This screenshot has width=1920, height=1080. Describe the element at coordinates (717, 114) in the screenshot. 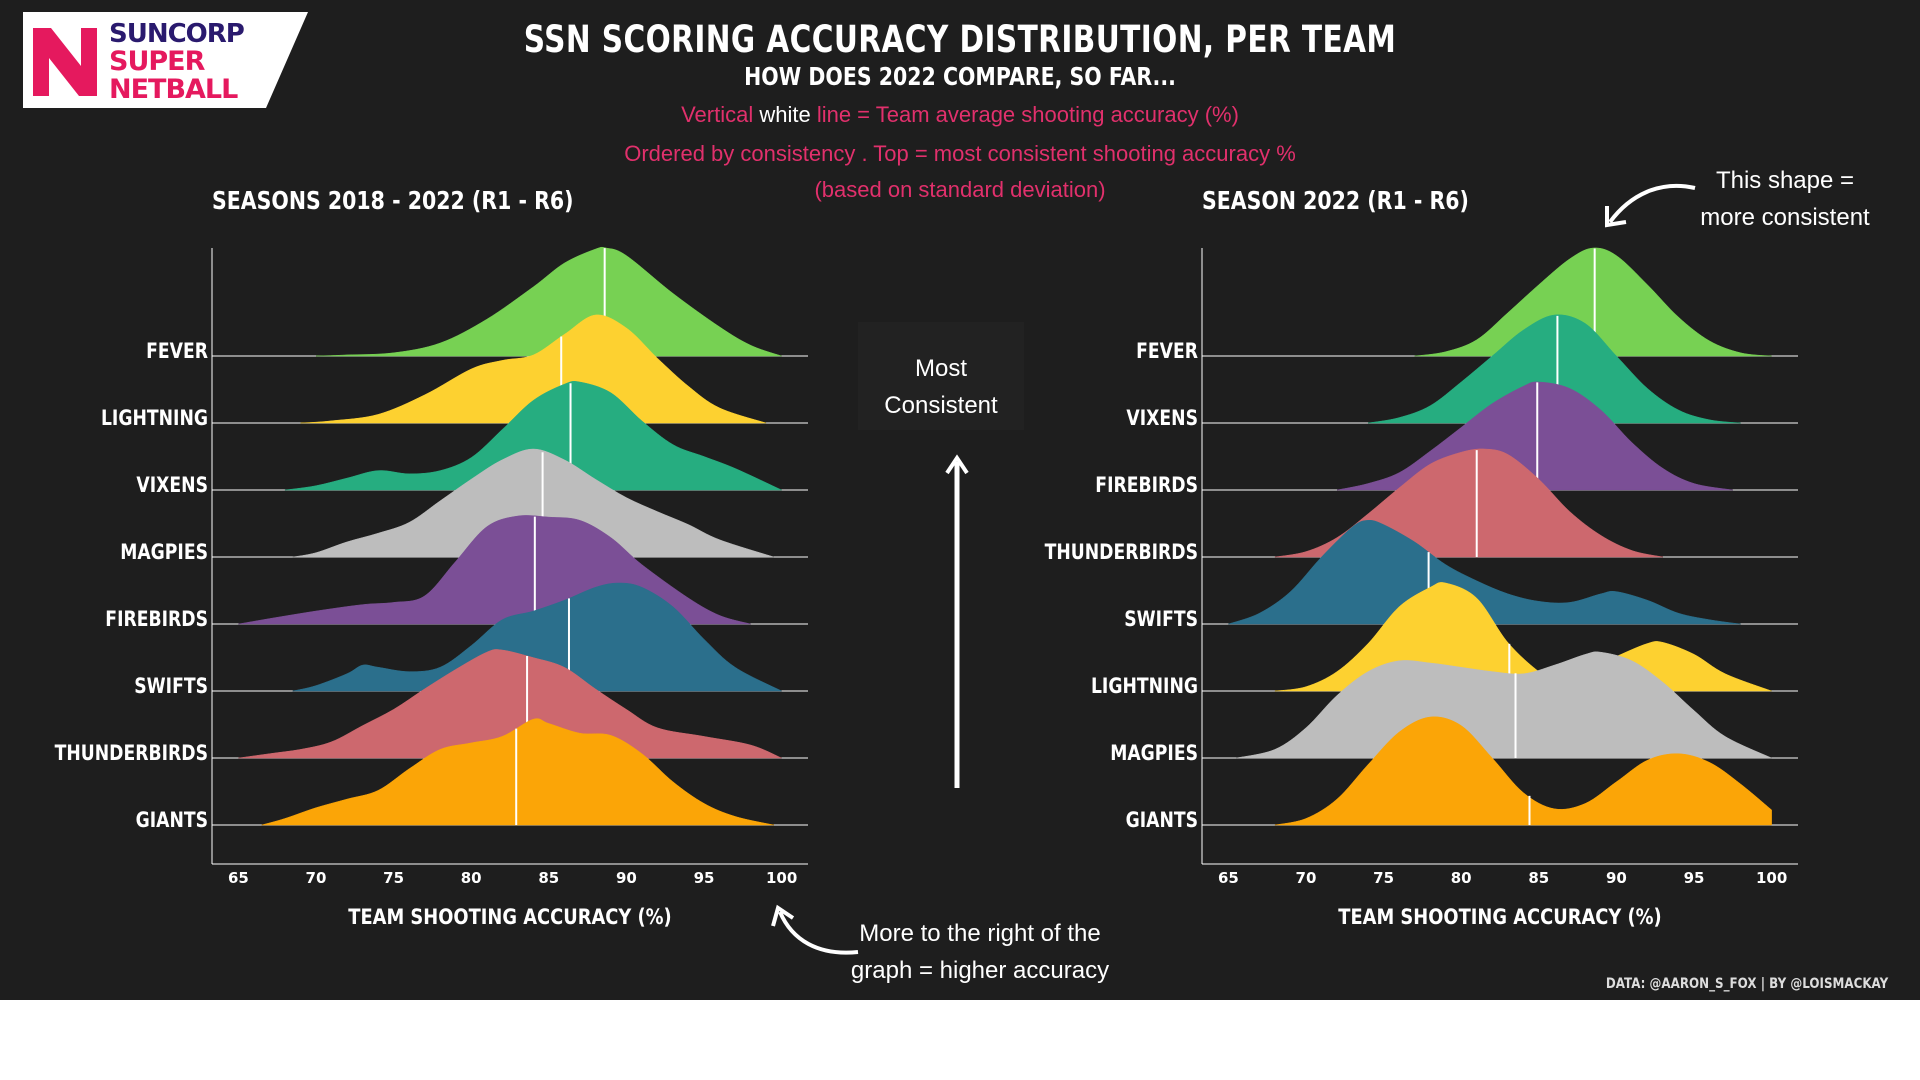

I see `note-text-a: Vertical` at that location.